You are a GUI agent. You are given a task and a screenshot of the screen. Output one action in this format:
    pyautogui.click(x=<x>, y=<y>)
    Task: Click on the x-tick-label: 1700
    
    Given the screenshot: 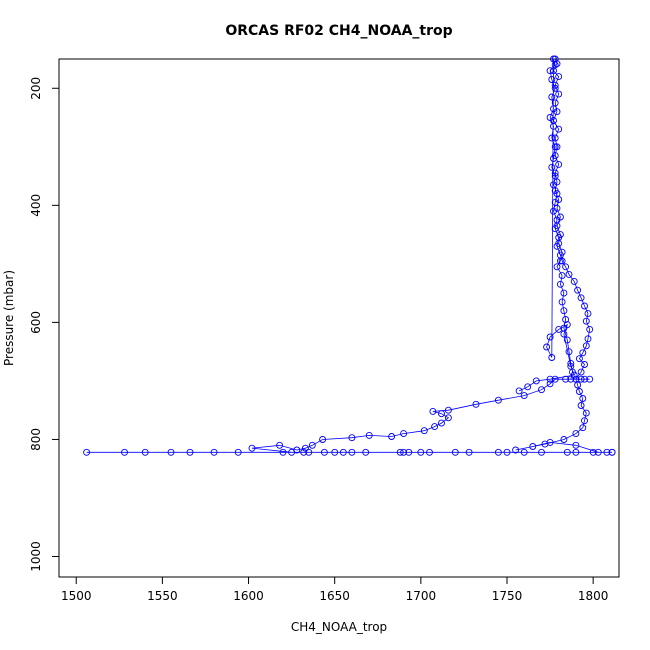 What is the action you would take?
    pyautogui.click(x=421, y=596)
    